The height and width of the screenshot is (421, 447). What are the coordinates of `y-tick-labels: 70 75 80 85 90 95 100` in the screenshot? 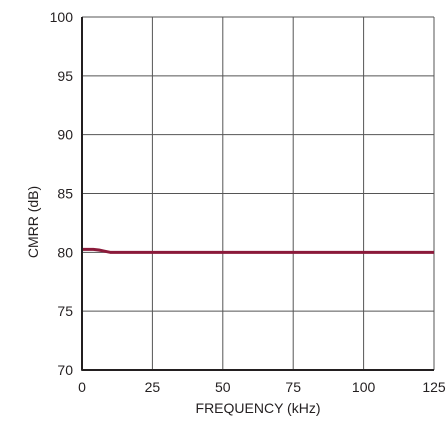 It's located at (62, 193).